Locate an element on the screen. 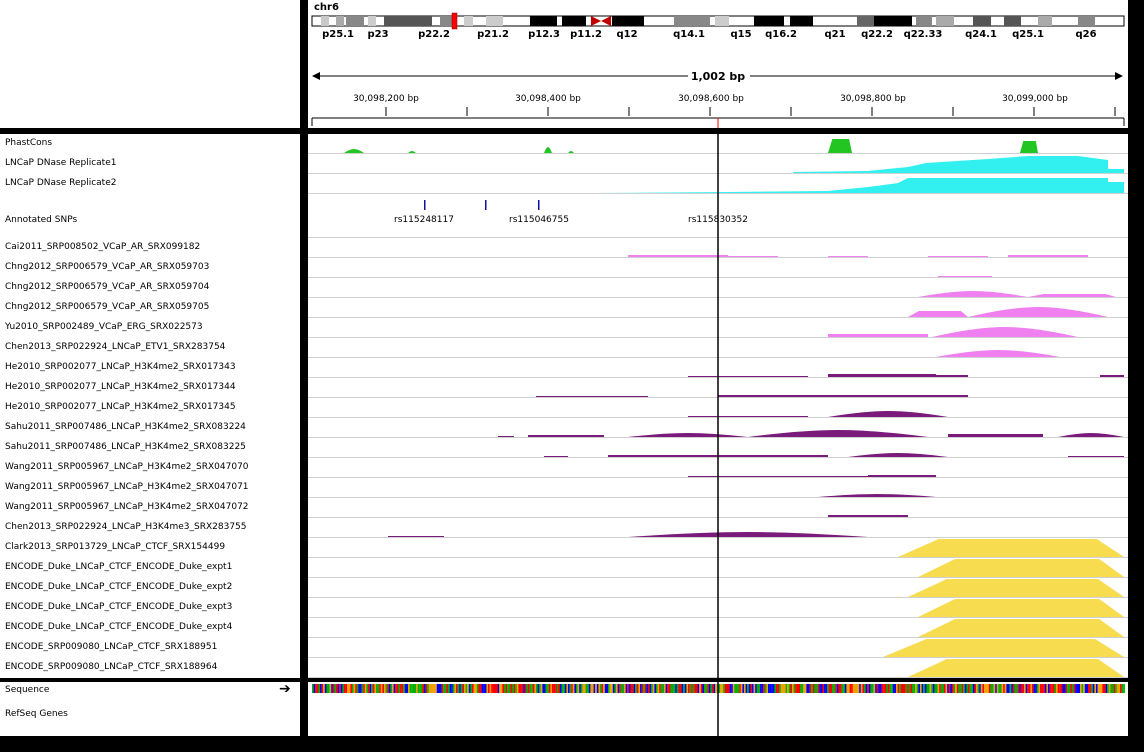  track-name: He2010_SRP002077_LNCaP_H3K4me2_SRX017344 is located at coordinates (120, 387).